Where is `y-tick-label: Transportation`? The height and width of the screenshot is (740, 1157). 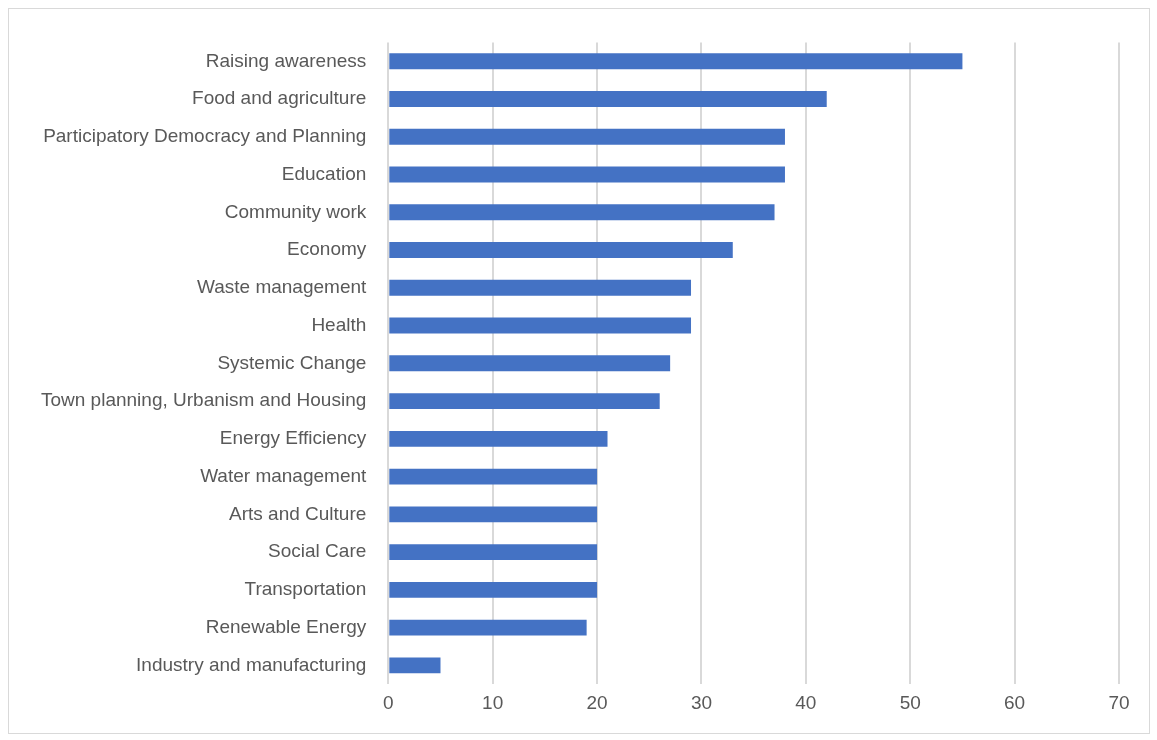
y-tick-label: Transportation is located at coordinates (305, 589).